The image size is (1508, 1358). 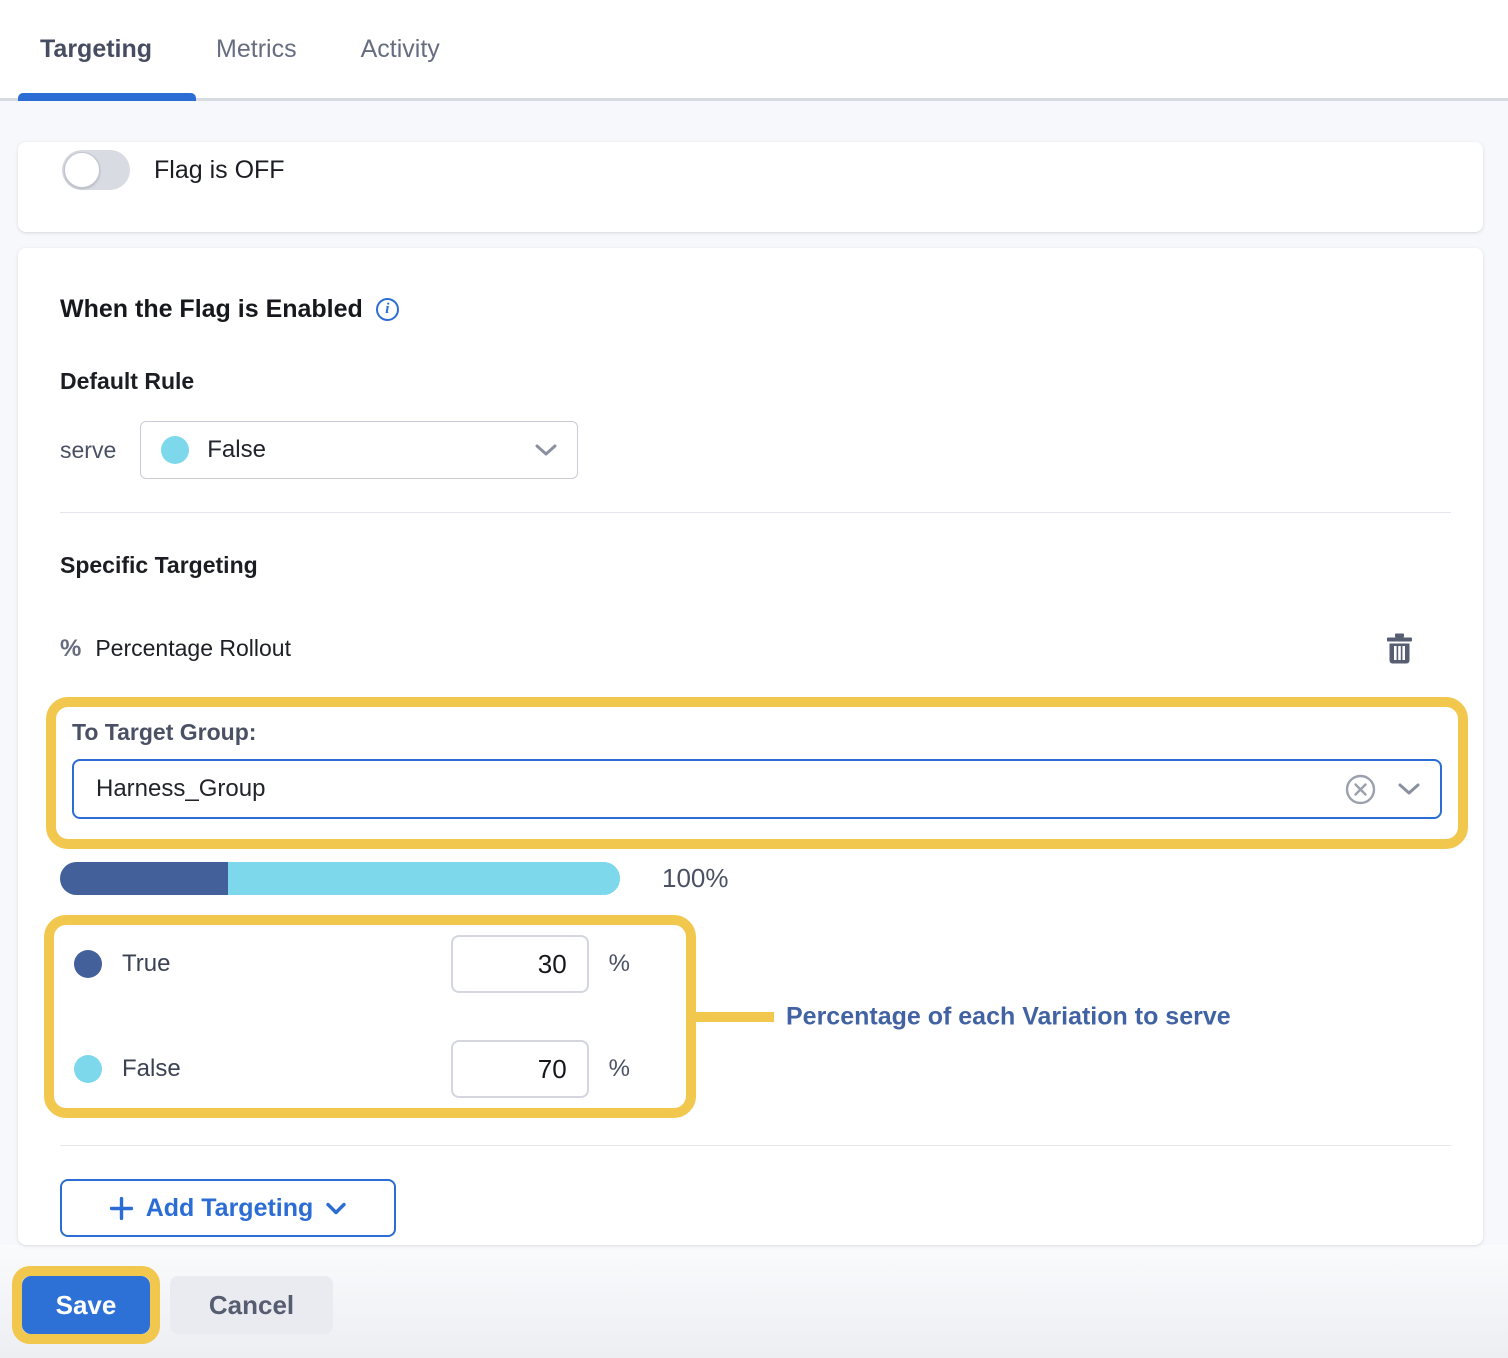 What do you see at coordinates (695, 878) in the screenshot?
I see `rollout-total-label: 100%` at bounding box center [695, 878].